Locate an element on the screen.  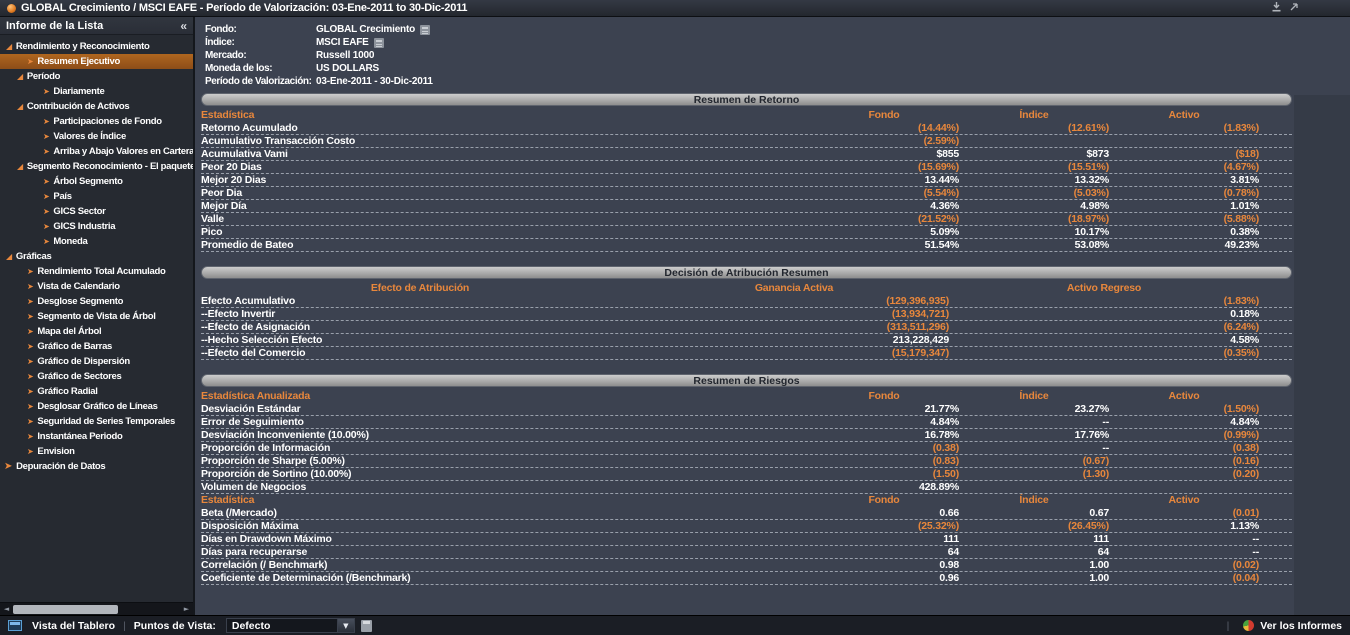
sidebar-item: ◢ Segmento Reconocimiento - El paquete is located at coordinates (96, 166).